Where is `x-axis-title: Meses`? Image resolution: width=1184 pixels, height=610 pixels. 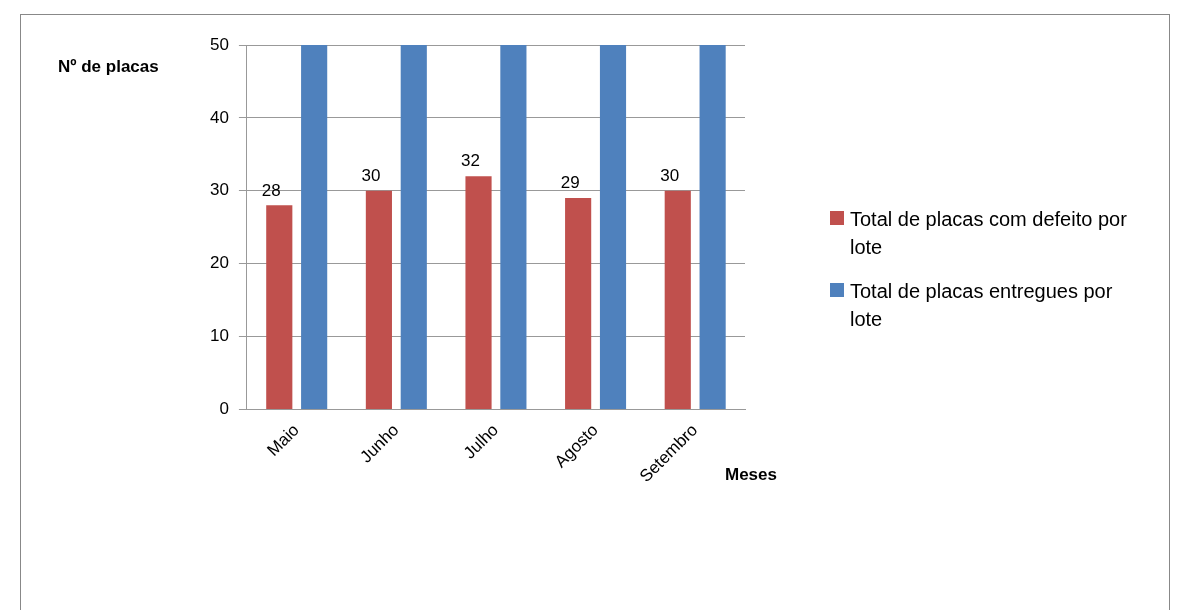 x-axis-title: Meses is located at coordinates (751, 475).